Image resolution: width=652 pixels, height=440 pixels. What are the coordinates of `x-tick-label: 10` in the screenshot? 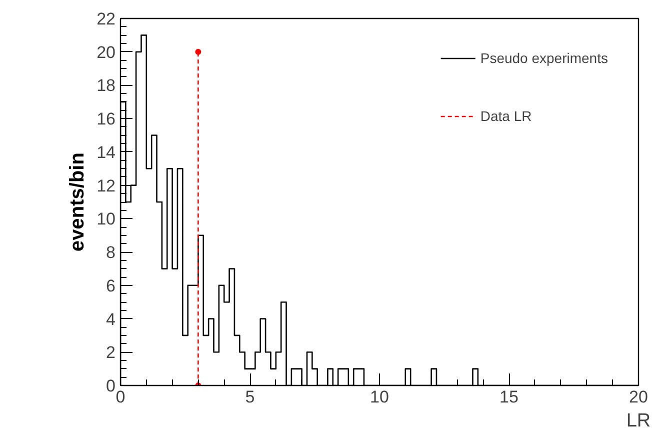 It's located at (379, 397).